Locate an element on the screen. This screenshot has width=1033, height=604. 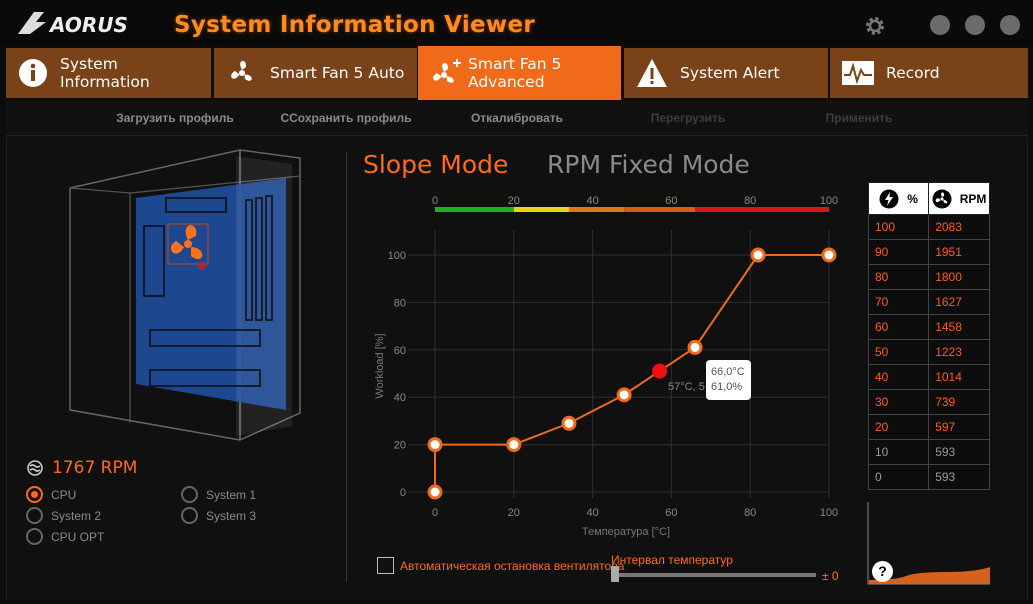
percent-cell: 50 is located at coordinates (898, 352).